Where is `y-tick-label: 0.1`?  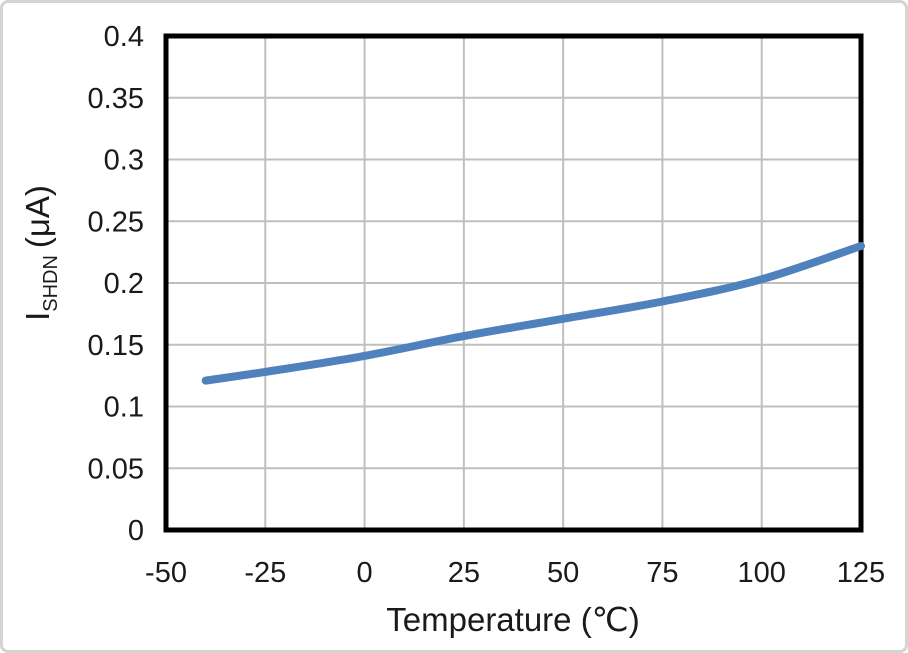
y-tick-label: 0.1 is located at coordinates (124, 408).